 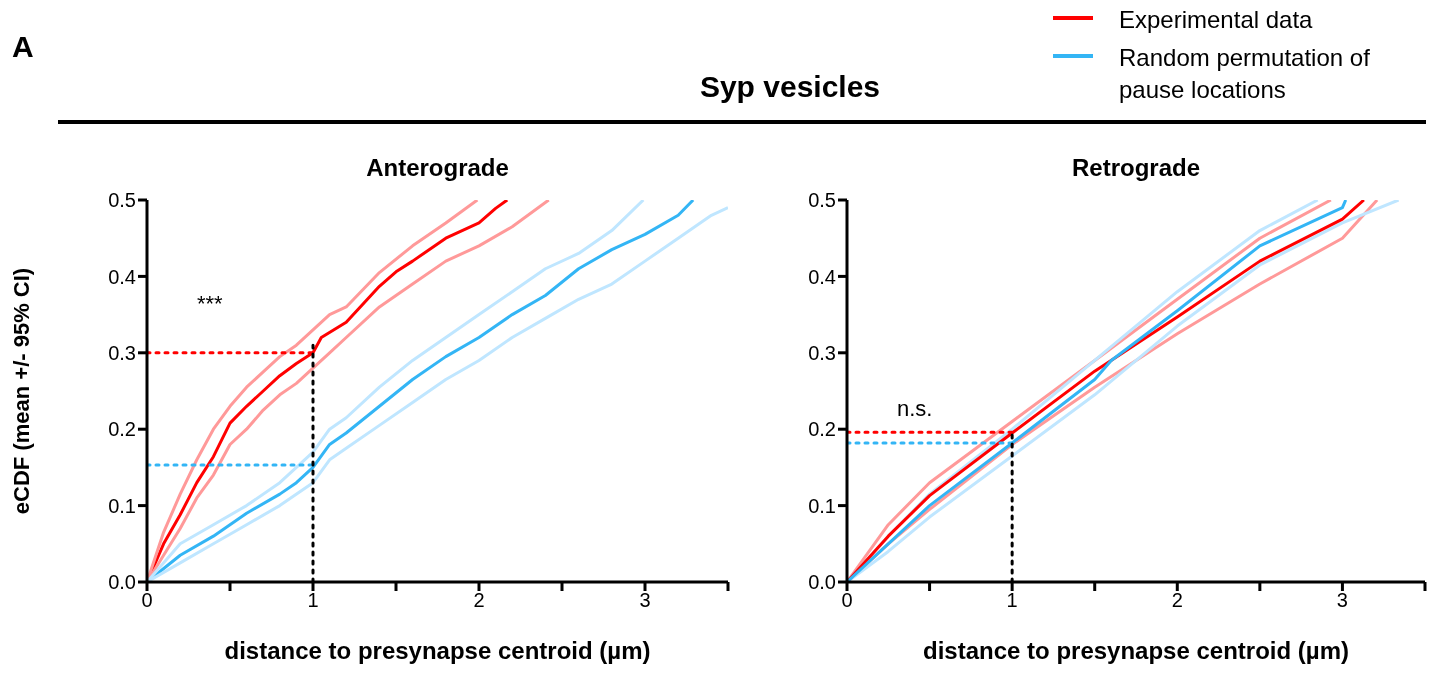 I want to click on chart-title: Retrograde, so click(x=1136, y=168).